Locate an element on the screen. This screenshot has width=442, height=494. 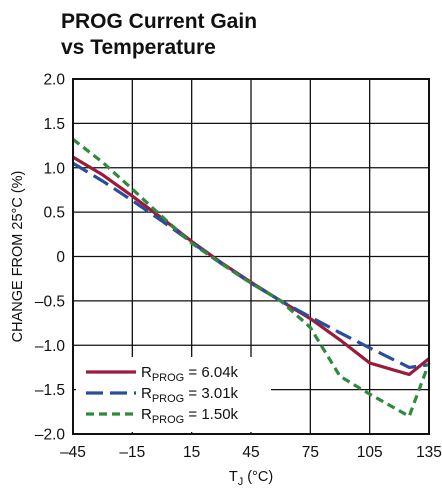
x-axis-label-main: T is located at coordinates (233, 477).